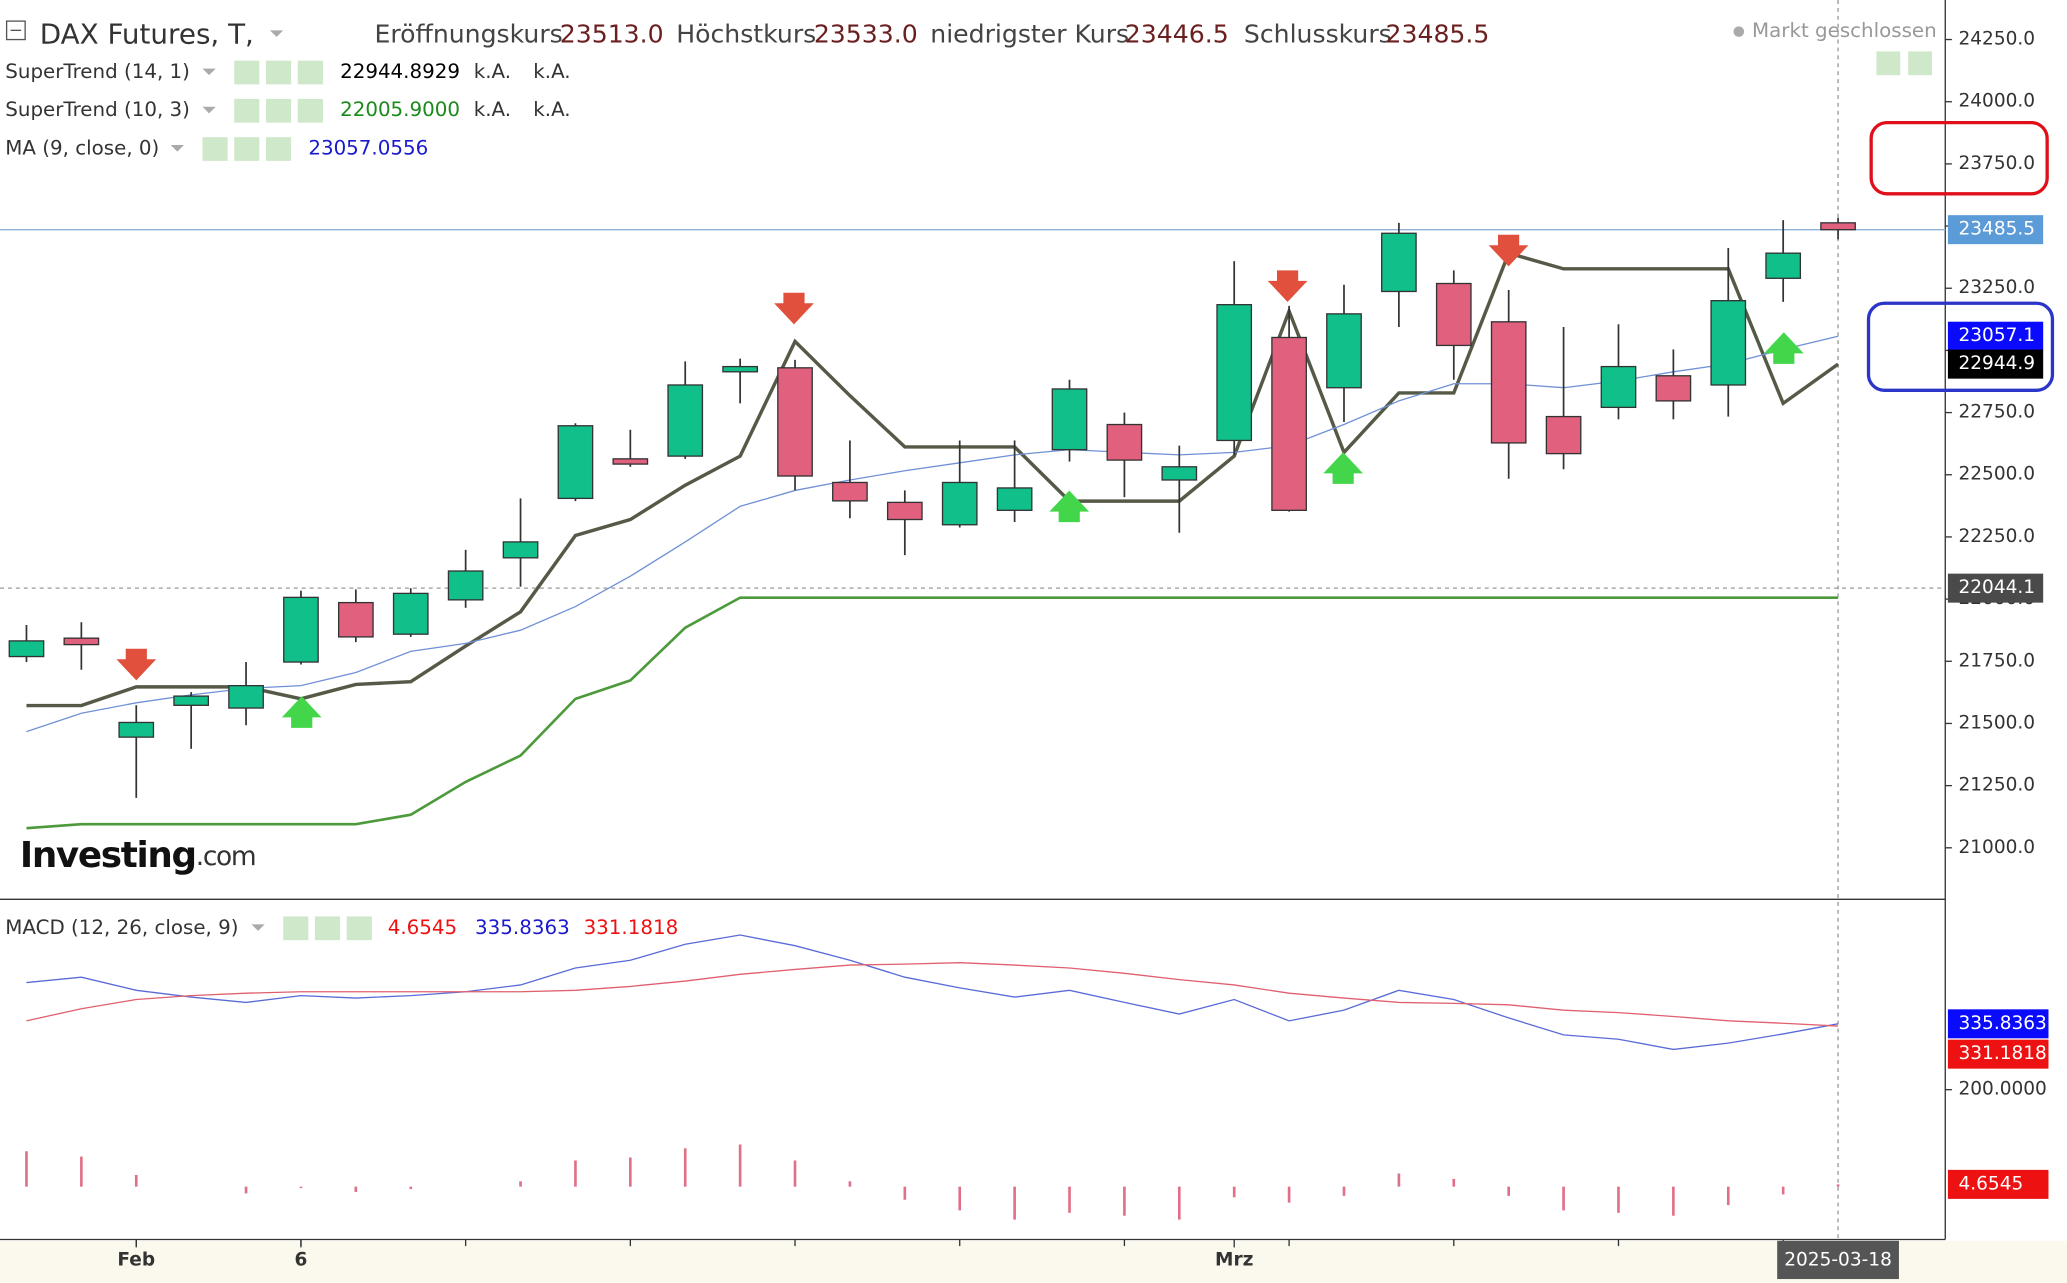 This screenshot has height=1283, width=2067. Describe the element at coordinates (1996, 163) in the screenshot. I see `y-tick-label: 23750.0` at that location.